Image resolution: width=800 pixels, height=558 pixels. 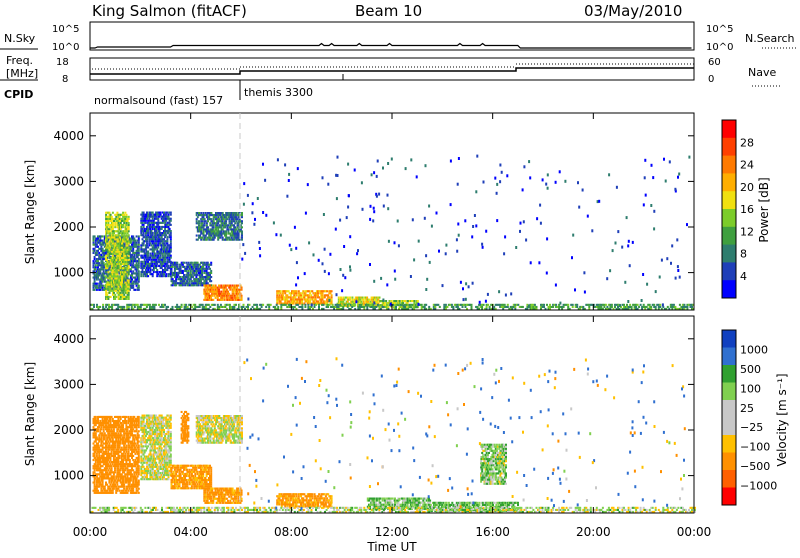 What do you see at coordinates (391, 70) in the screenshot?
I see `freq-panel: Freq. [MHz] 18 8 60 0 Nave` at bounding box center [391, 70].